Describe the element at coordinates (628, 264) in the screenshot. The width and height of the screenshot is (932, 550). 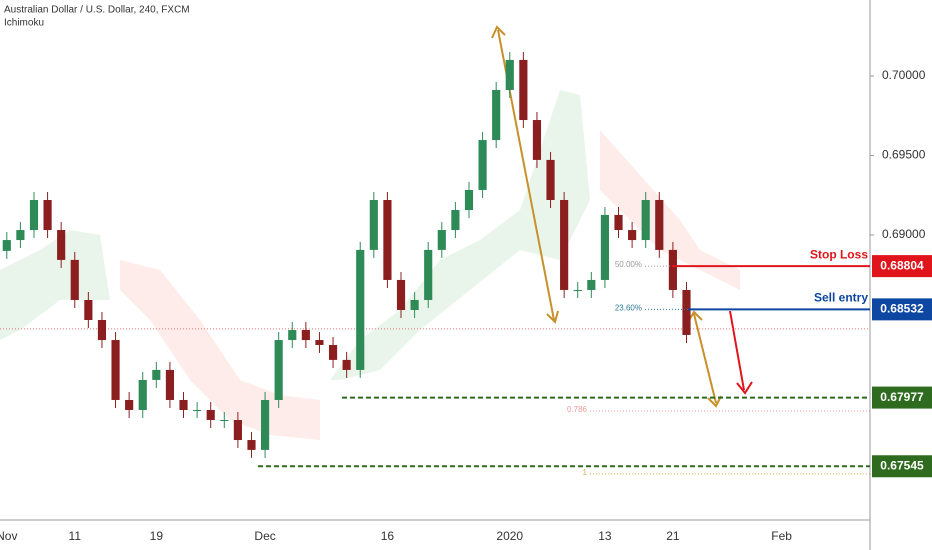
I see `fib-label: 50.00%` at that location.